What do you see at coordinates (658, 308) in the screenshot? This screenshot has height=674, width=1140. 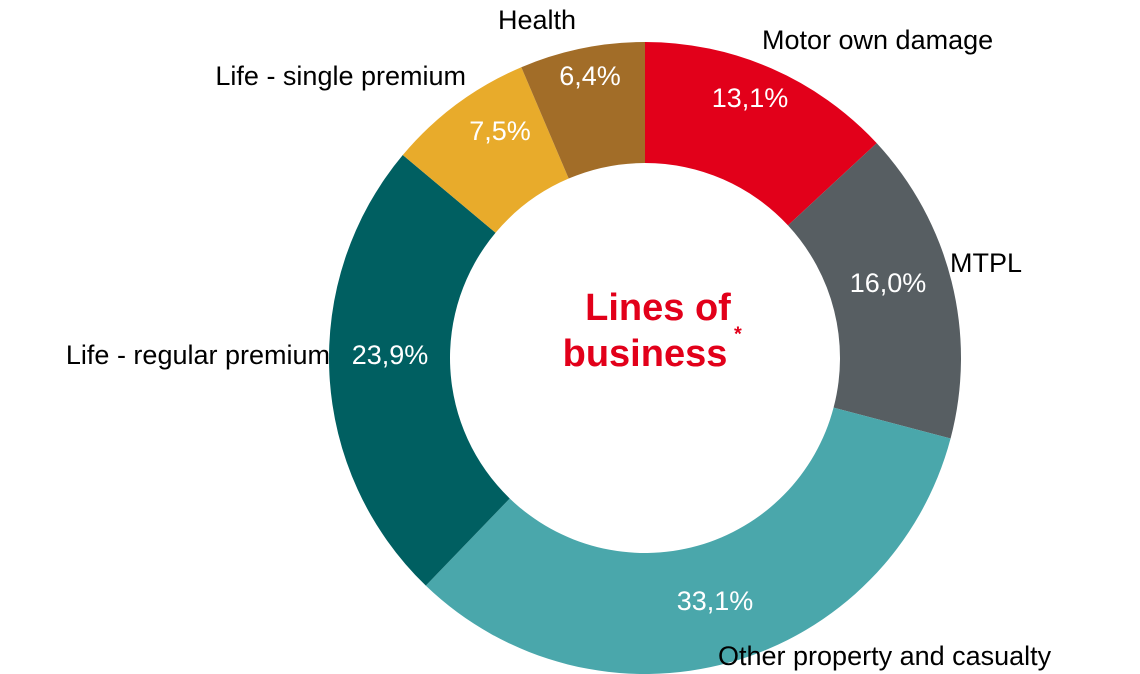 I see `center-text: Lines of` at bounding box center [658, 308].